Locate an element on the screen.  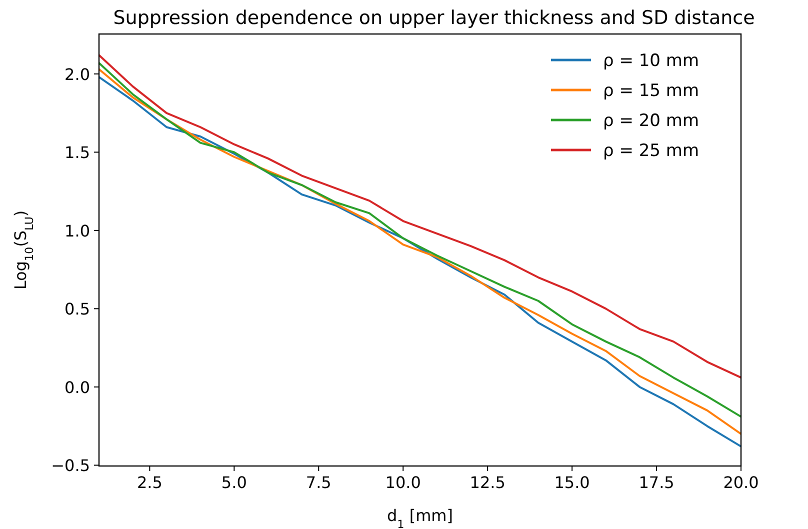
x-tick-label: 20.0 is located at coordinates (741, 482).